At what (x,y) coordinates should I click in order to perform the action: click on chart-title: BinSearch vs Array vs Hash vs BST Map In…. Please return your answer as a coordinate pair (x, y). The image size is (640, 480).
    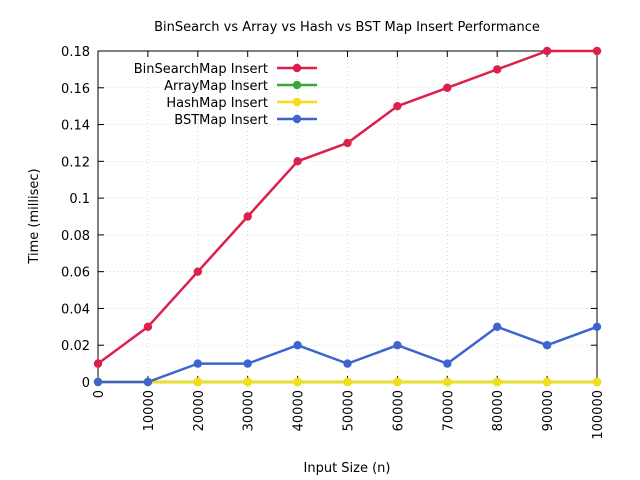
    Looking at the image, I should click on (347, 27).